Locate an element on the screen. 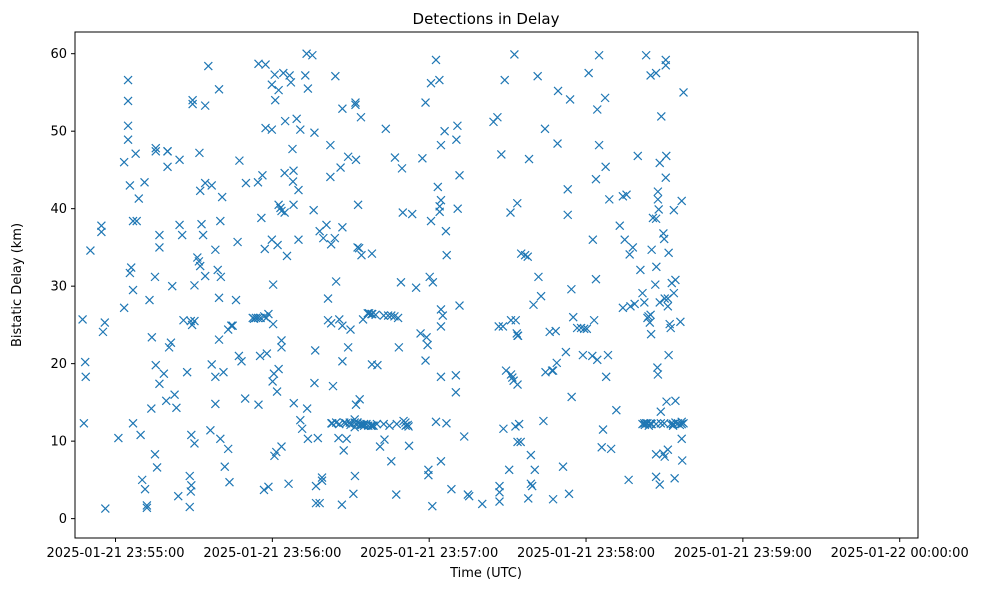 The height and width of the screenshot is (590, 989). x-tick-label: 2025-01-22 00:00:00 is located at coordinates (900, 553).